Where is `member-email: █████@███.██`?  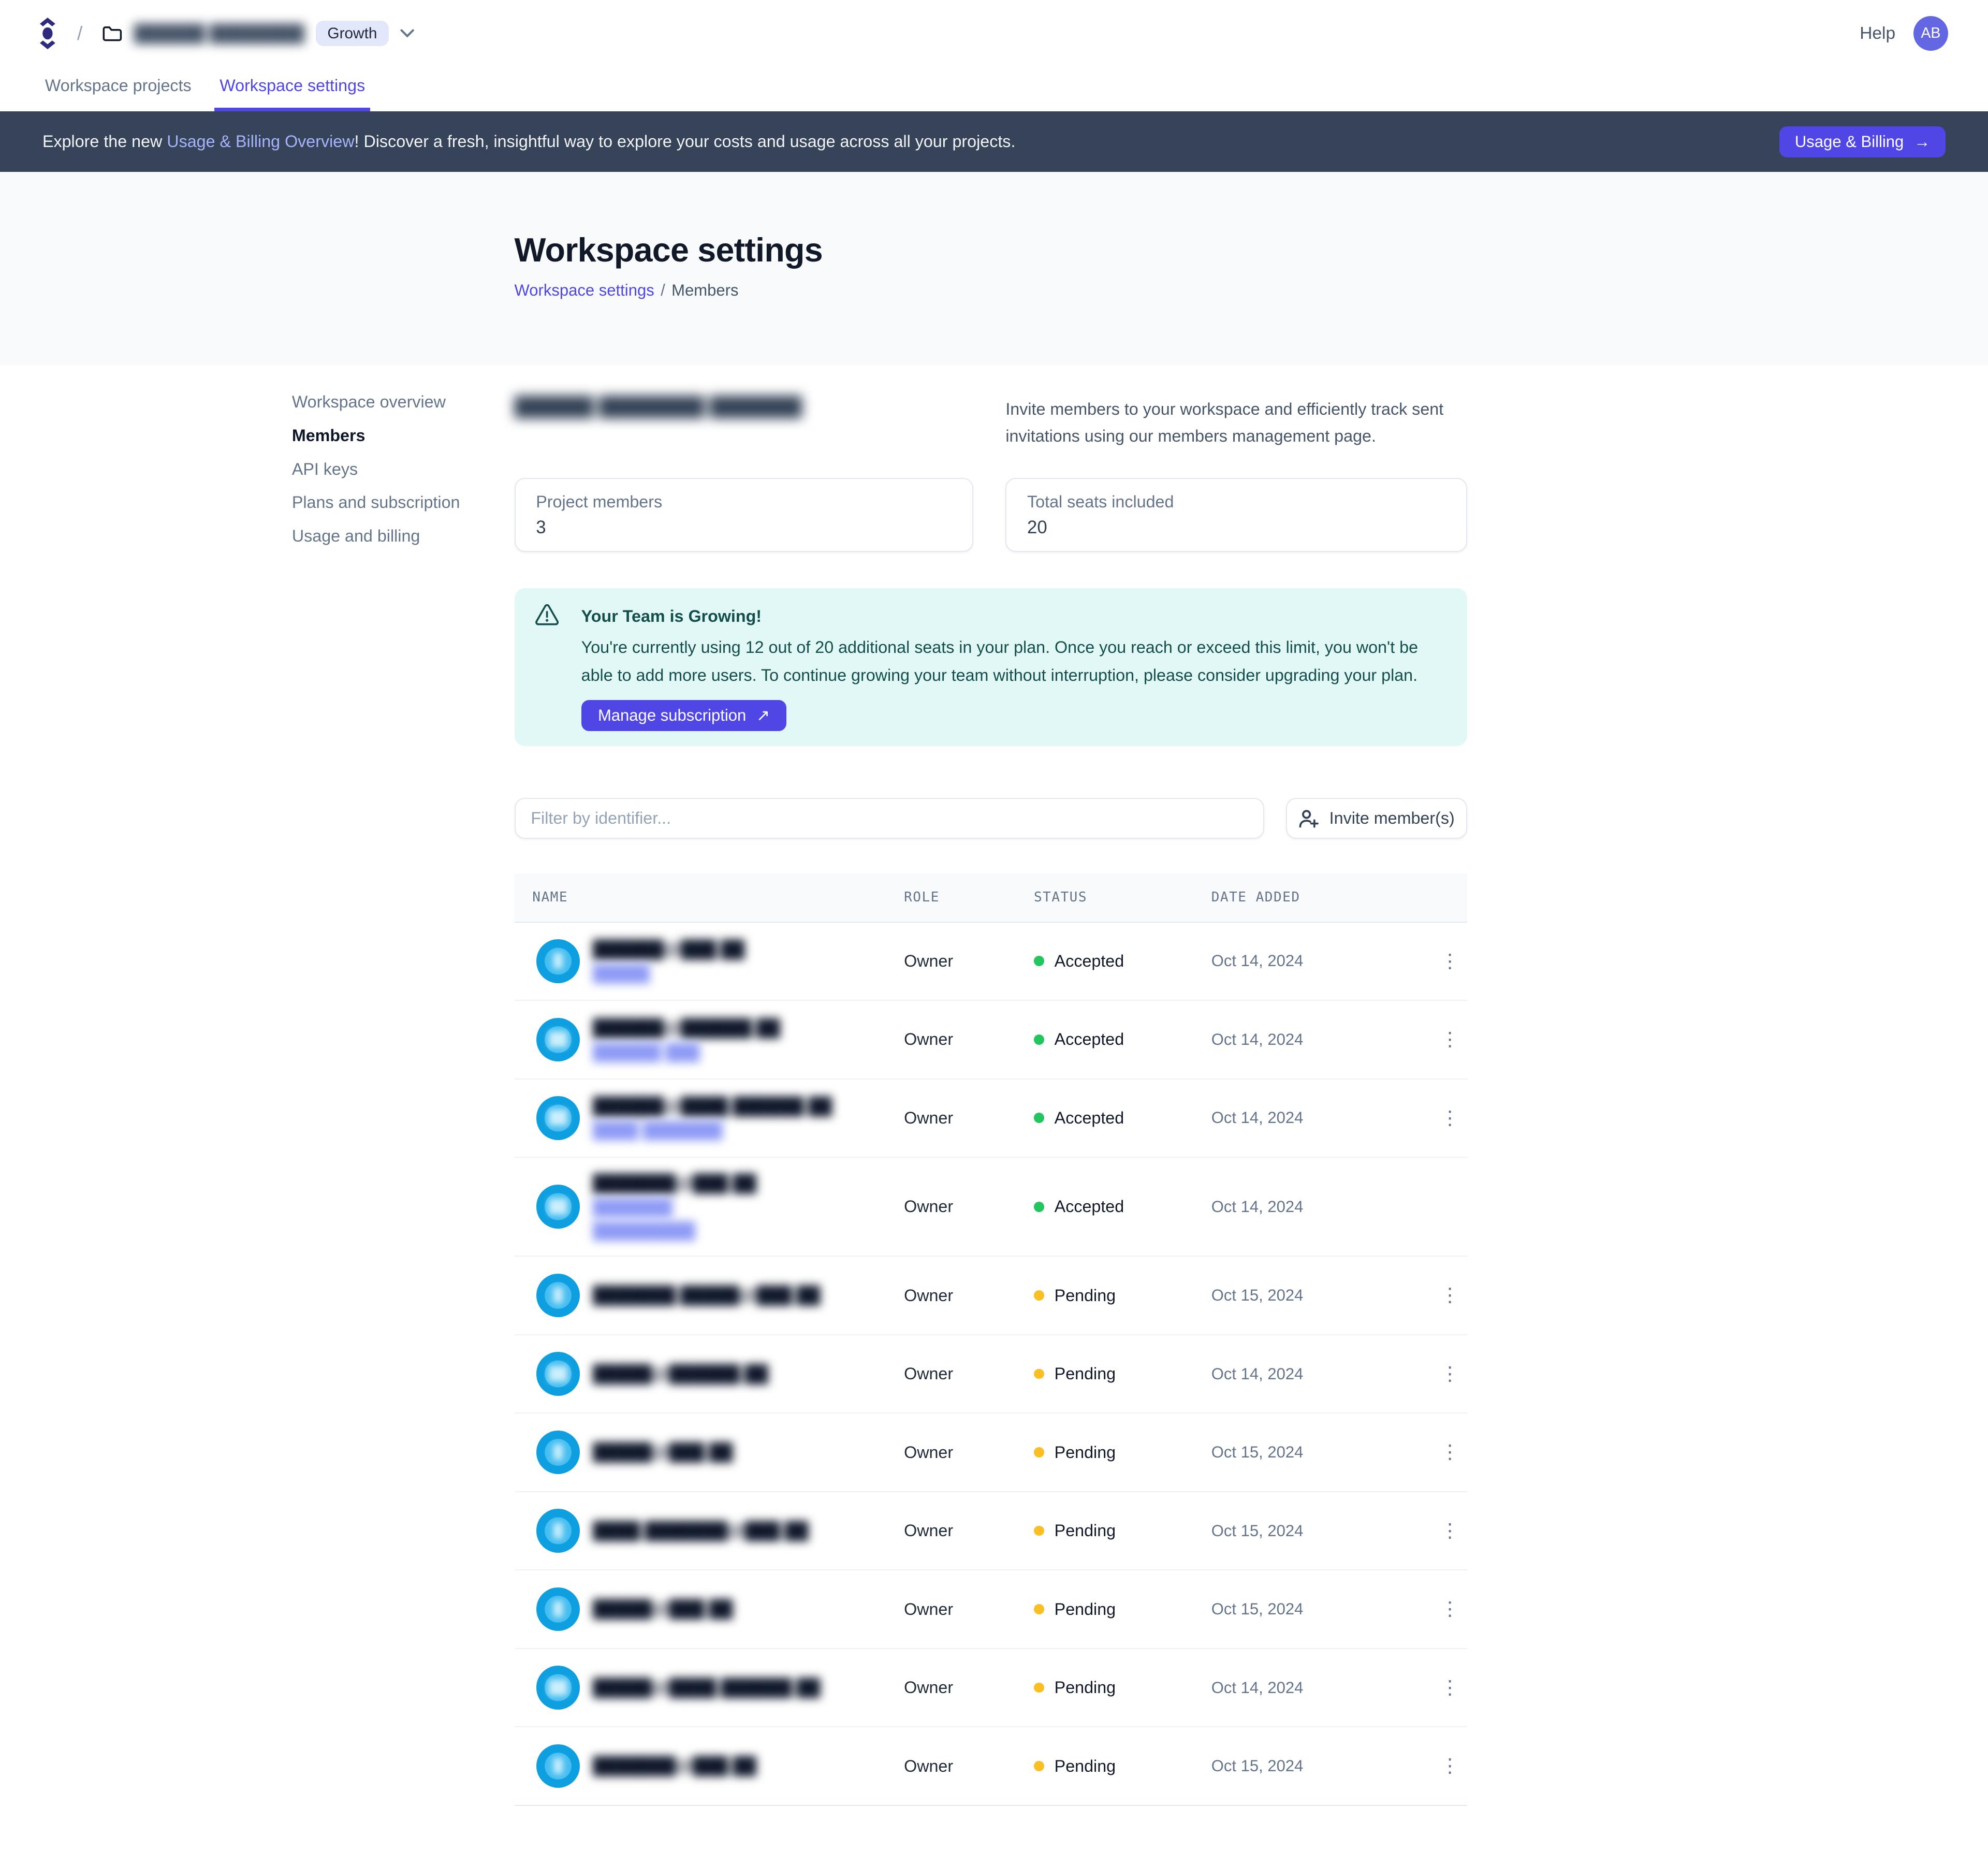 member-email: █████@███.██ is located at coordinates (663, 1609).